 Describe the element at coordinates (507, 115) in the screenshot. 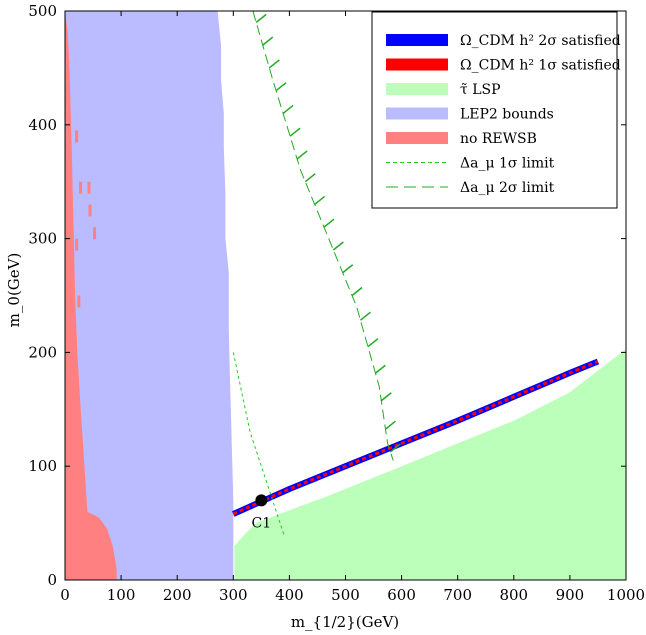

I see `legend-label-lep2: LEP2 bounds` at that location.